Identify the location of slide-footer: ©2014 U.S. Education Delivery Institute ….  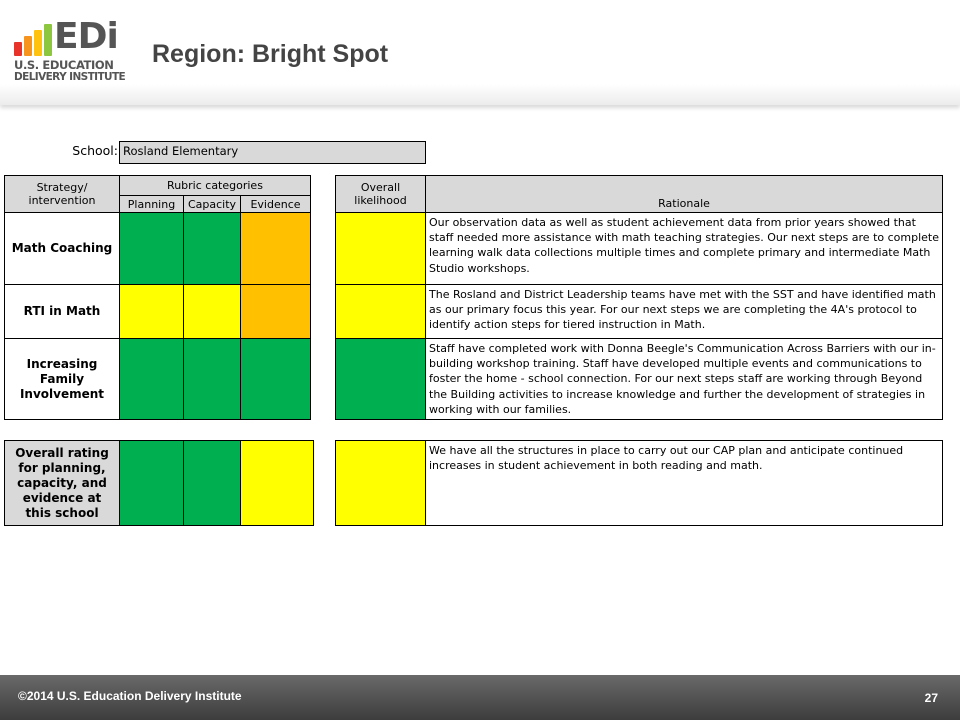
(480, 697).